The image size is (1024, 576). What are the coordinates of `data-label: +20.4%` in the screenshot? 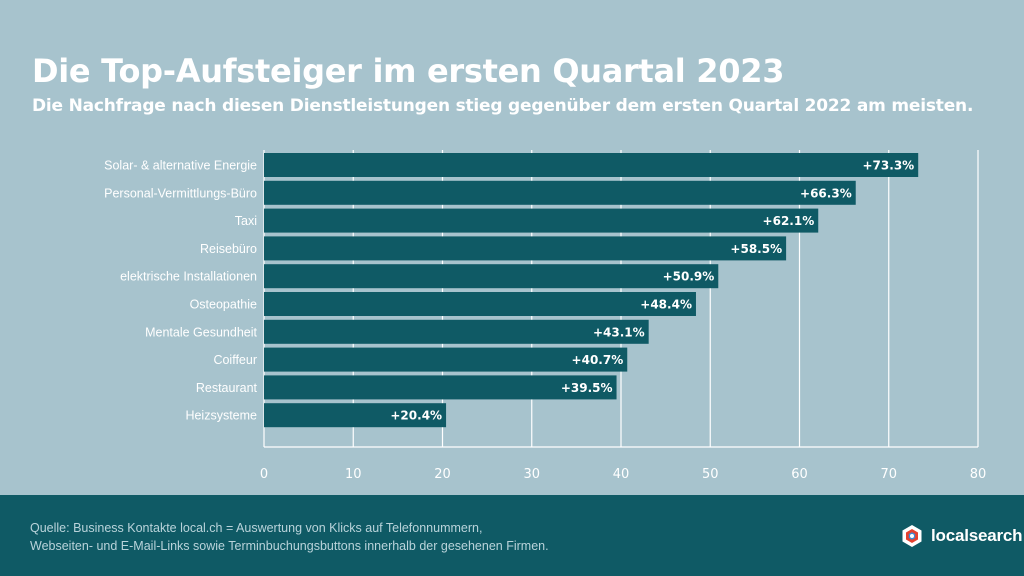 It's located at (416, 416).